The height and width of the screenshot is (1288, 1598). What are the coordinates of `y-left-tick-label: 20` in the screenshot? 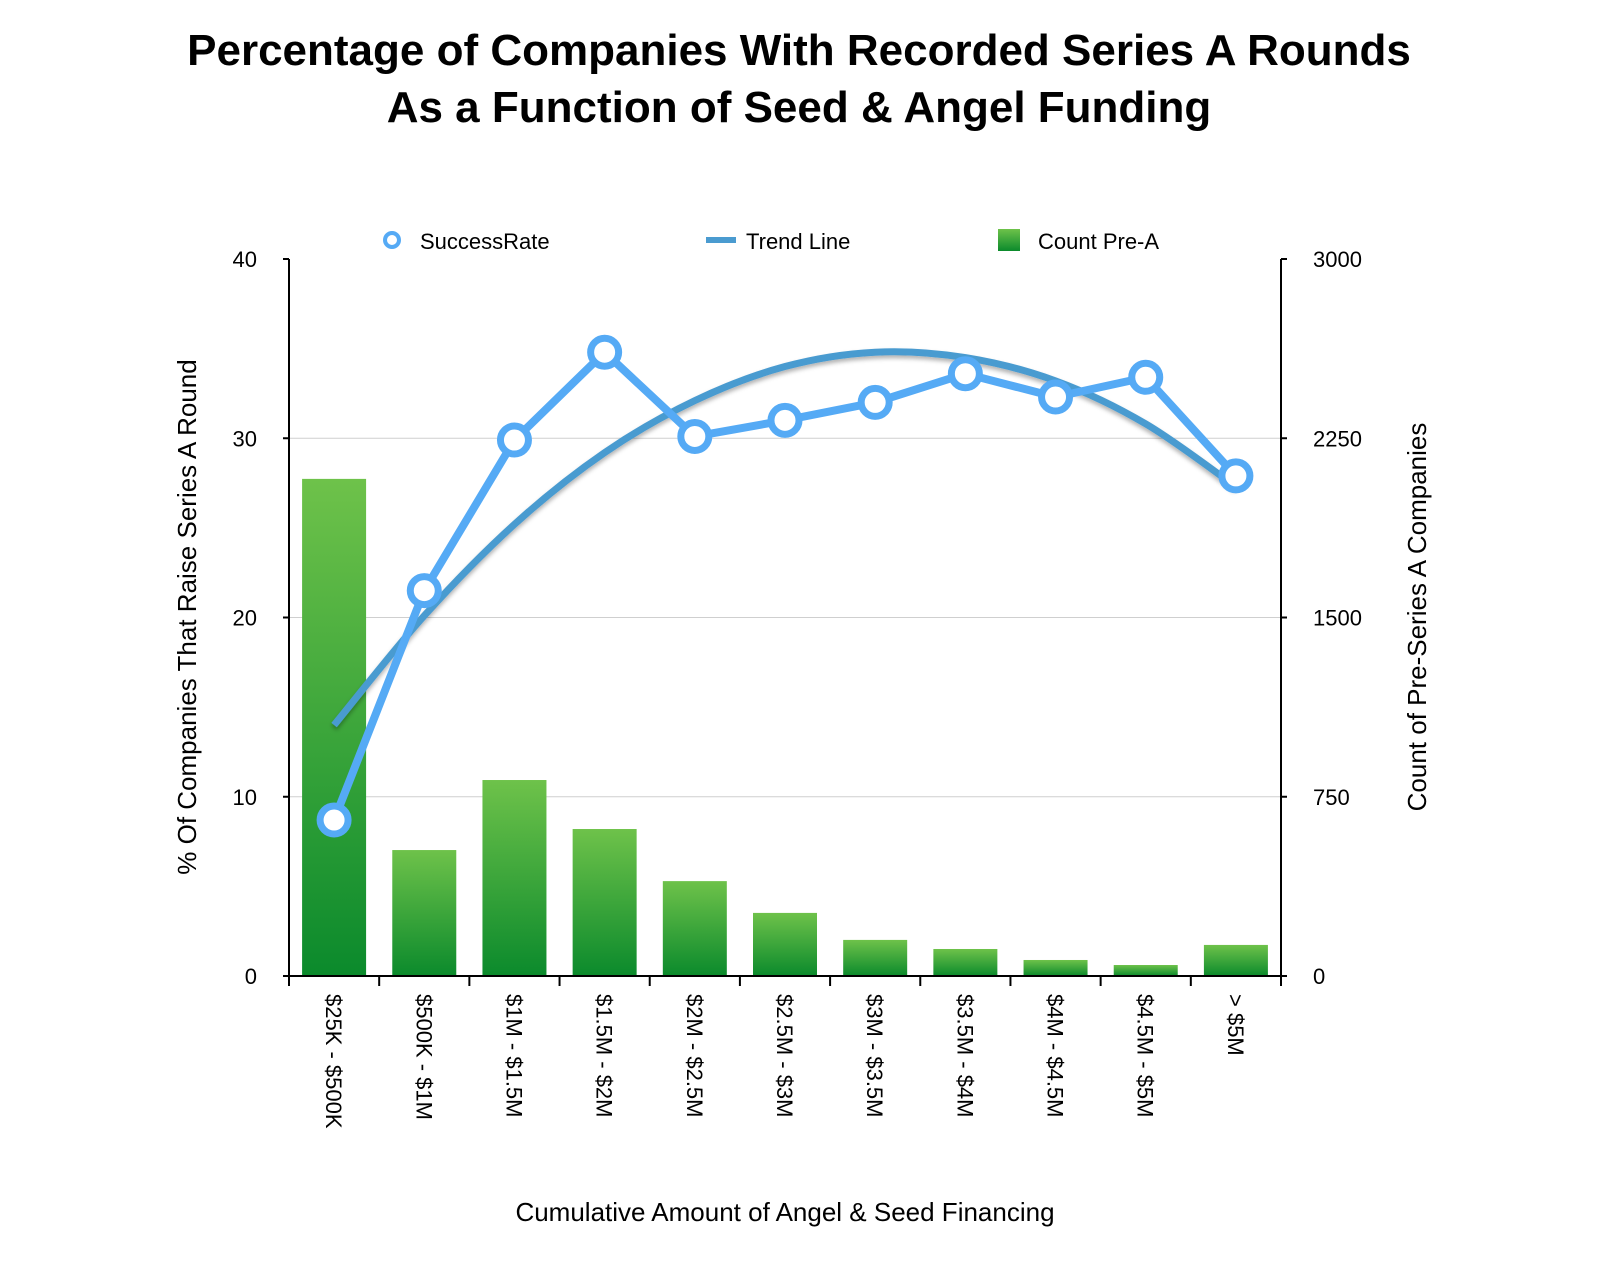 It's located at (245, 618).